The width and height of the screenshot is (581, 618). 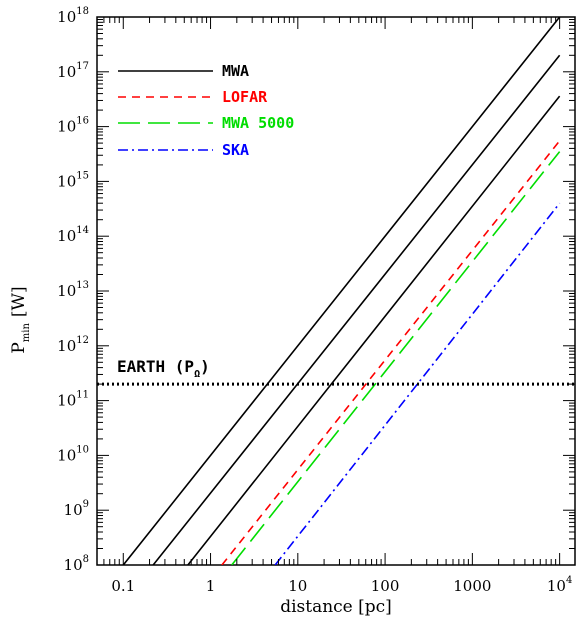 What do you see at coordinates (73, 126) in the screenshot?
I see `y-tick-label: 10¹⁶` at bounding box center [73, 126].